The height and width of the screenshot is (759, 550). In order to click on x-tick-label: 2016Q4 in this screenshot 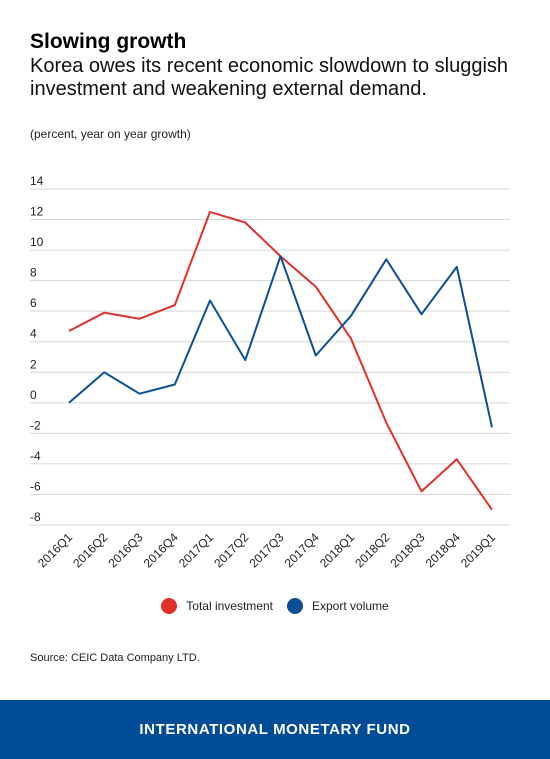, I will do `click(161, 550)`.